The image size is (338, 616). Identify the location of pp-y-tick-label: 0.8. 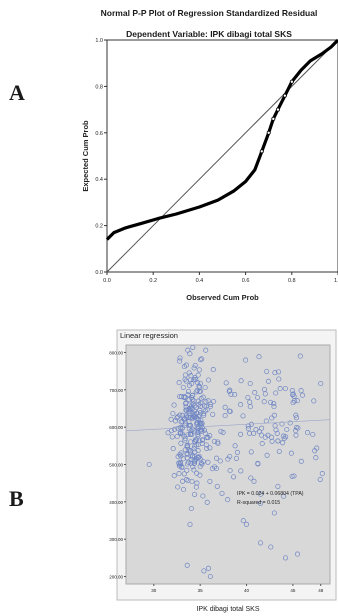
(99, 87).